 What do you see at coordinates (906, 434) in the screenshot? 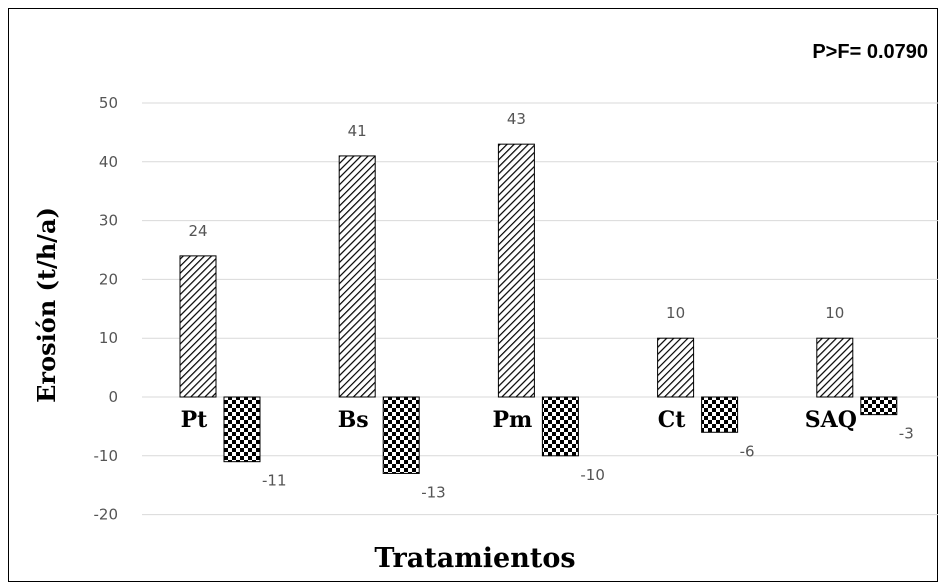
I see `data-label-series2: -3` at bounding box center [906, 434].